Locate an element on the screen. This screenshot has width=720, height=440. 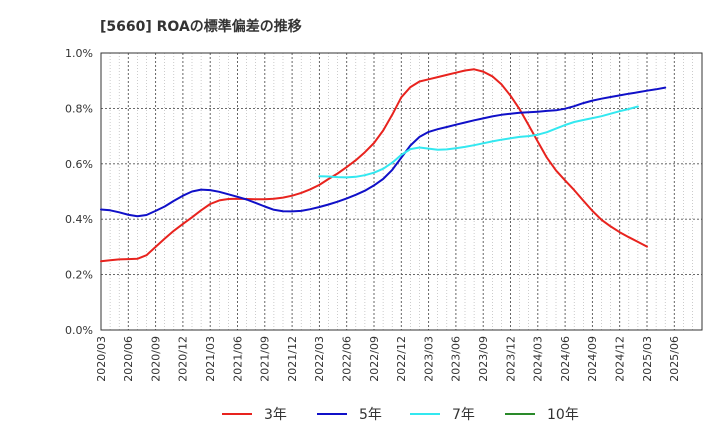
y-tick-label: 0.2% is located at coordinates (79, 275).